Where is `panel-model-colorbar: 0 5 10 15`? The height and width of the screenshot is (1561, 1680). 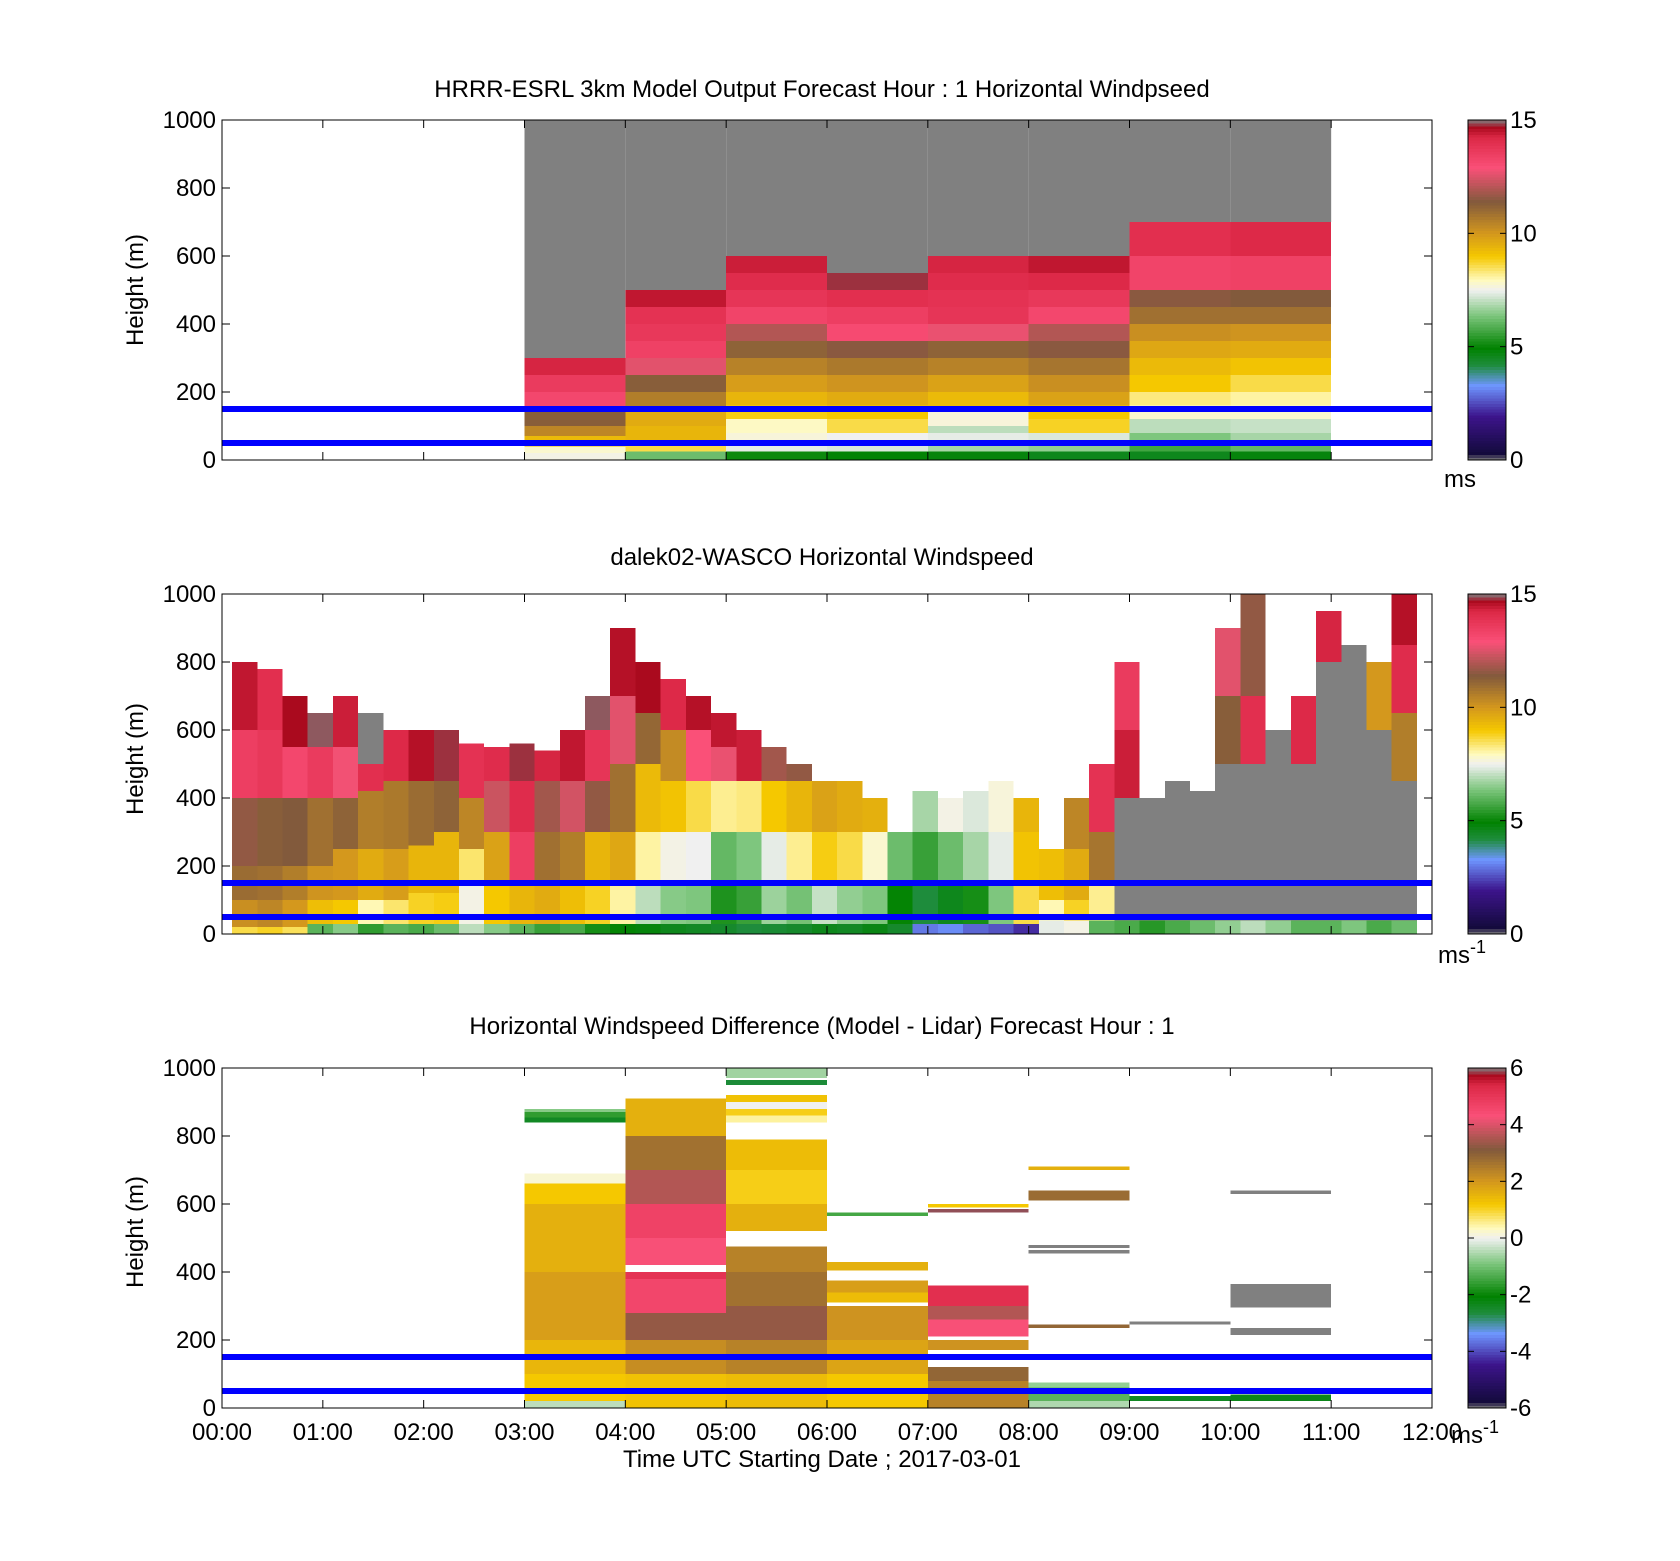 panel-model-colorbar: 0 5 10 15 is located at coordinates (1502, 290).